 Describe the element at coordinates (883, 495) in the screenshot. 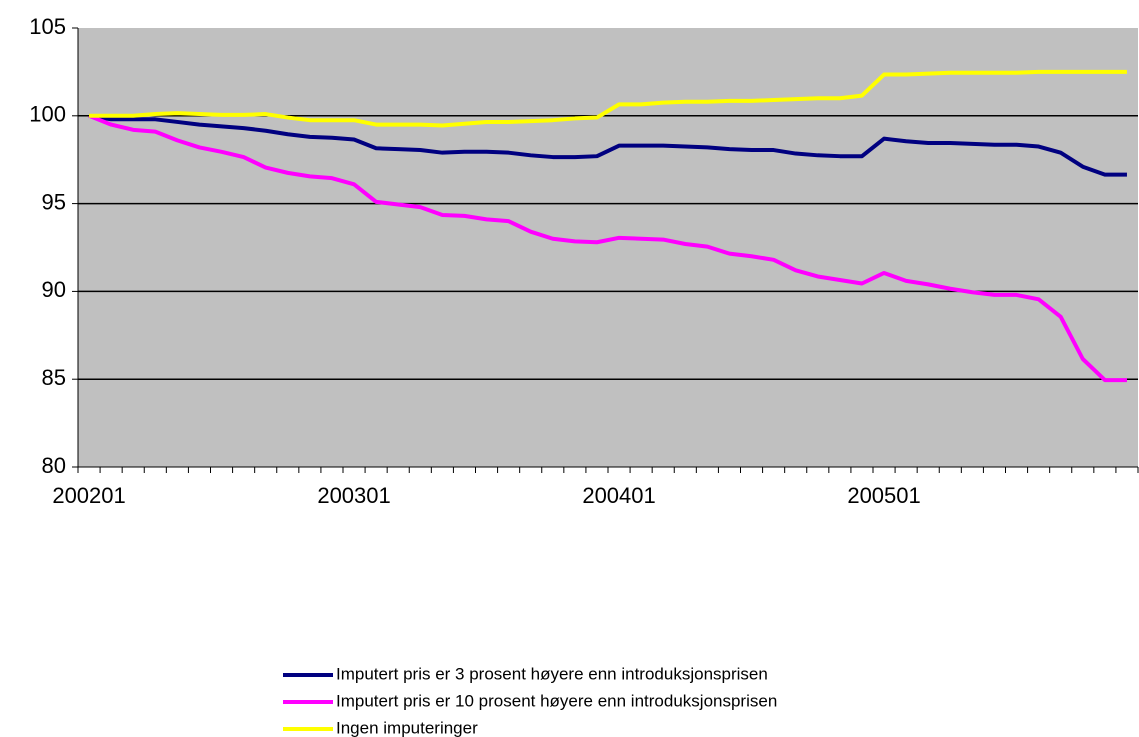

I see `x-tick-label: 200501` at that location.